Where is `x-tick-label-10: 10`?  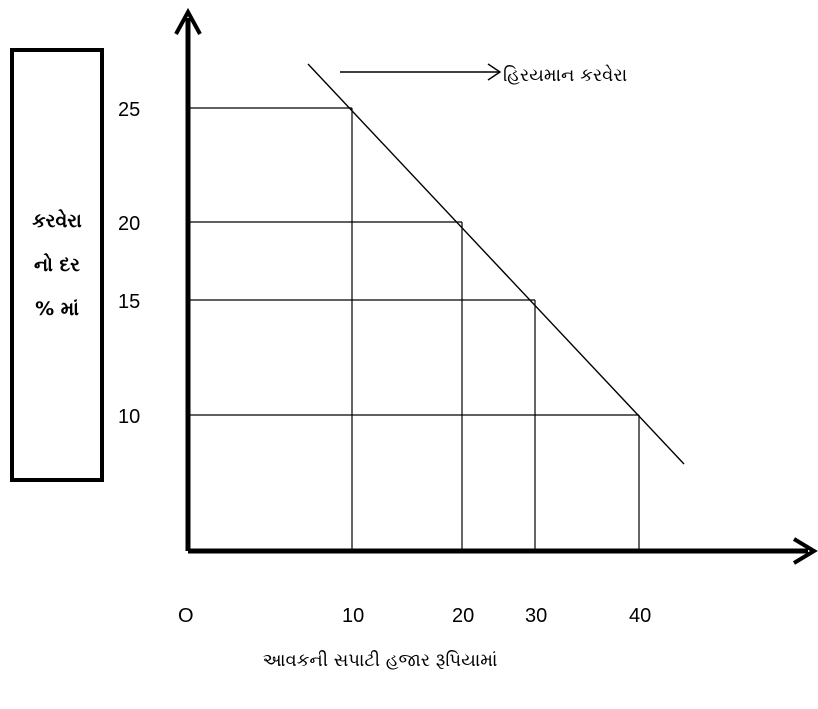 x-tick-label-10: 10 is located at coordinates (353, 616).